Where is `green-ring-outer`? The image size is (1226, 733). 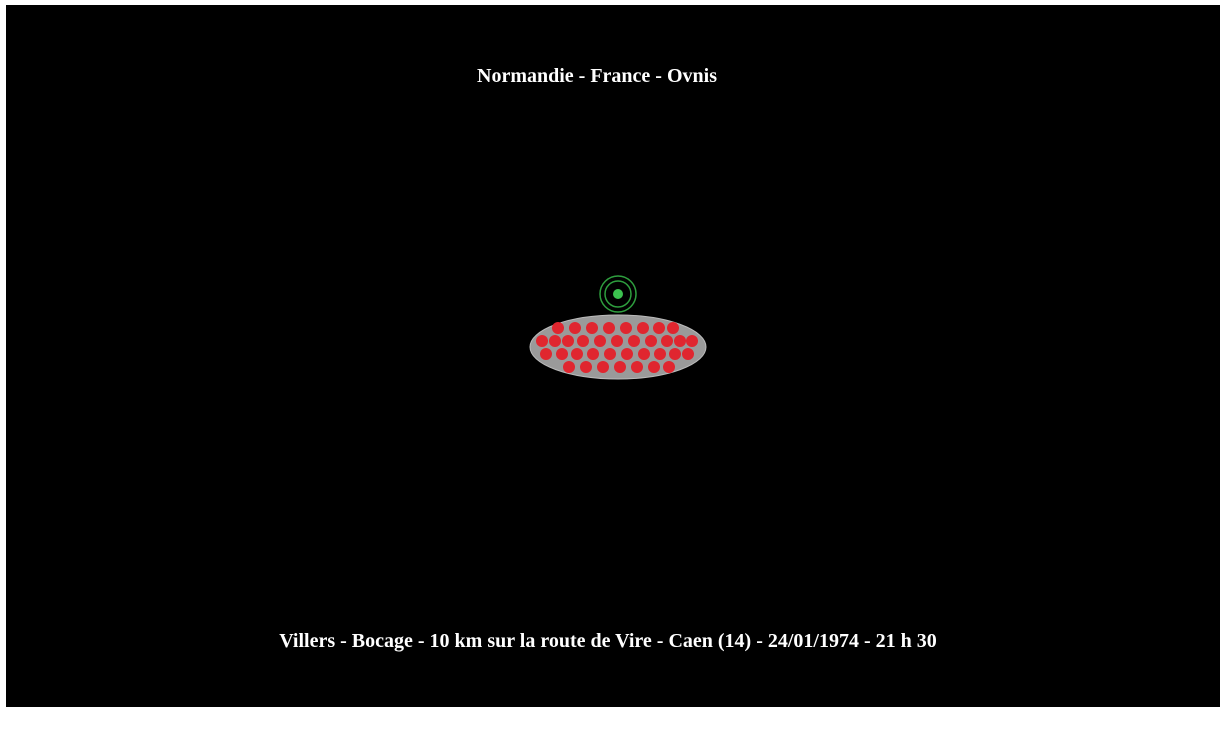
green-ring-outer is located at coordinates (618, 294).